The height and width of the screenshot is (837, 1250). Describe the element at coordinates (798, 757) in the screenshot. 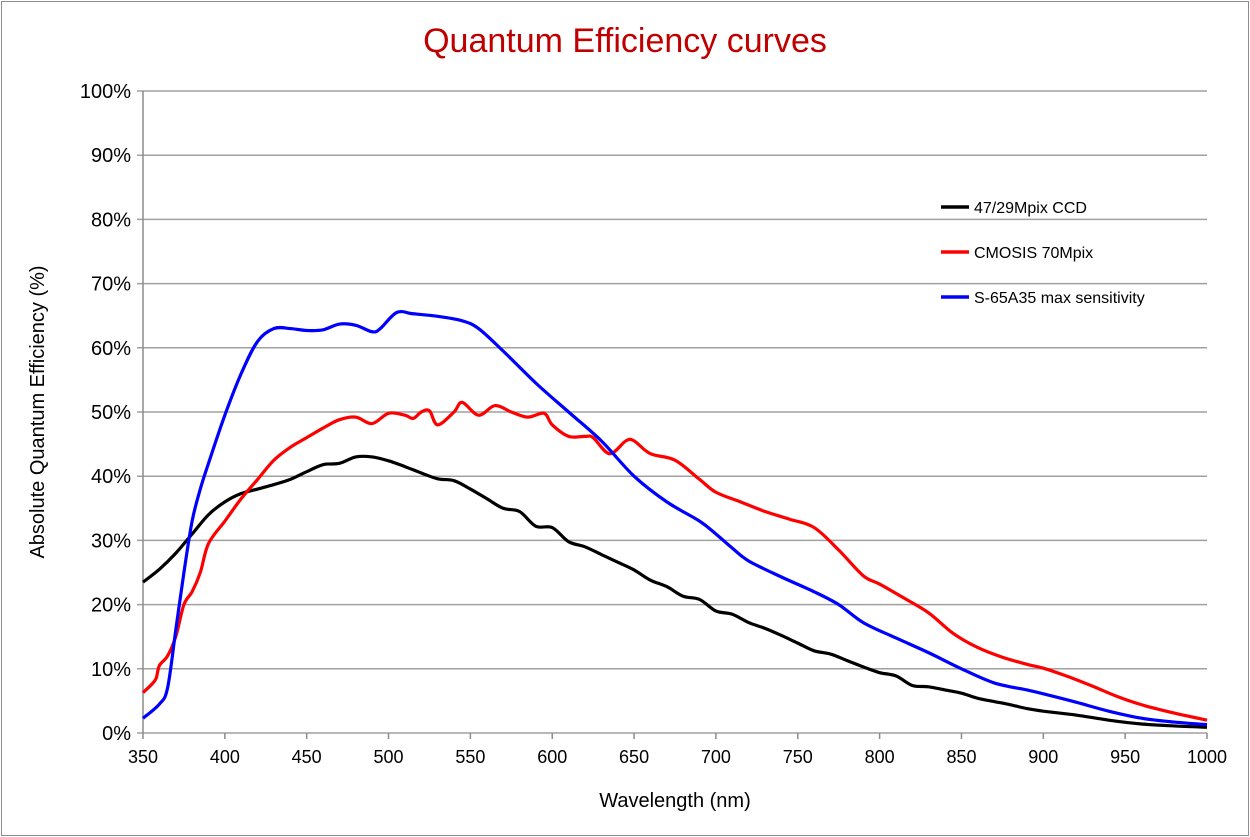

I see `x-tick-label: 750` at that location.